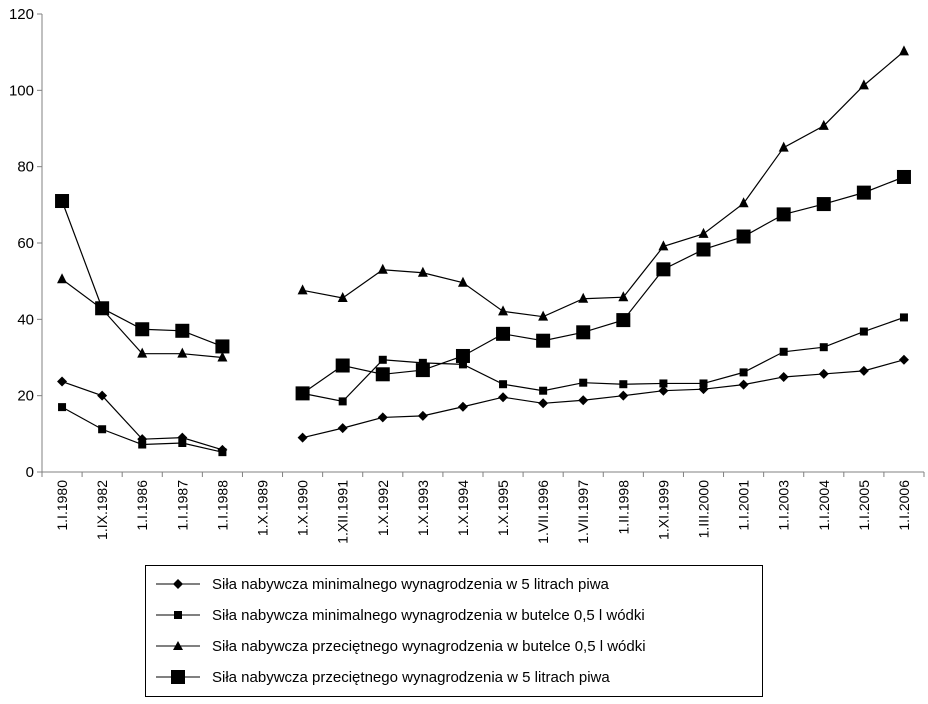 This screenshot has height=704, width=928. Describe the element at coordinates (21, 90) in the screenshot. I see `y-tick-label: 100` at that location.